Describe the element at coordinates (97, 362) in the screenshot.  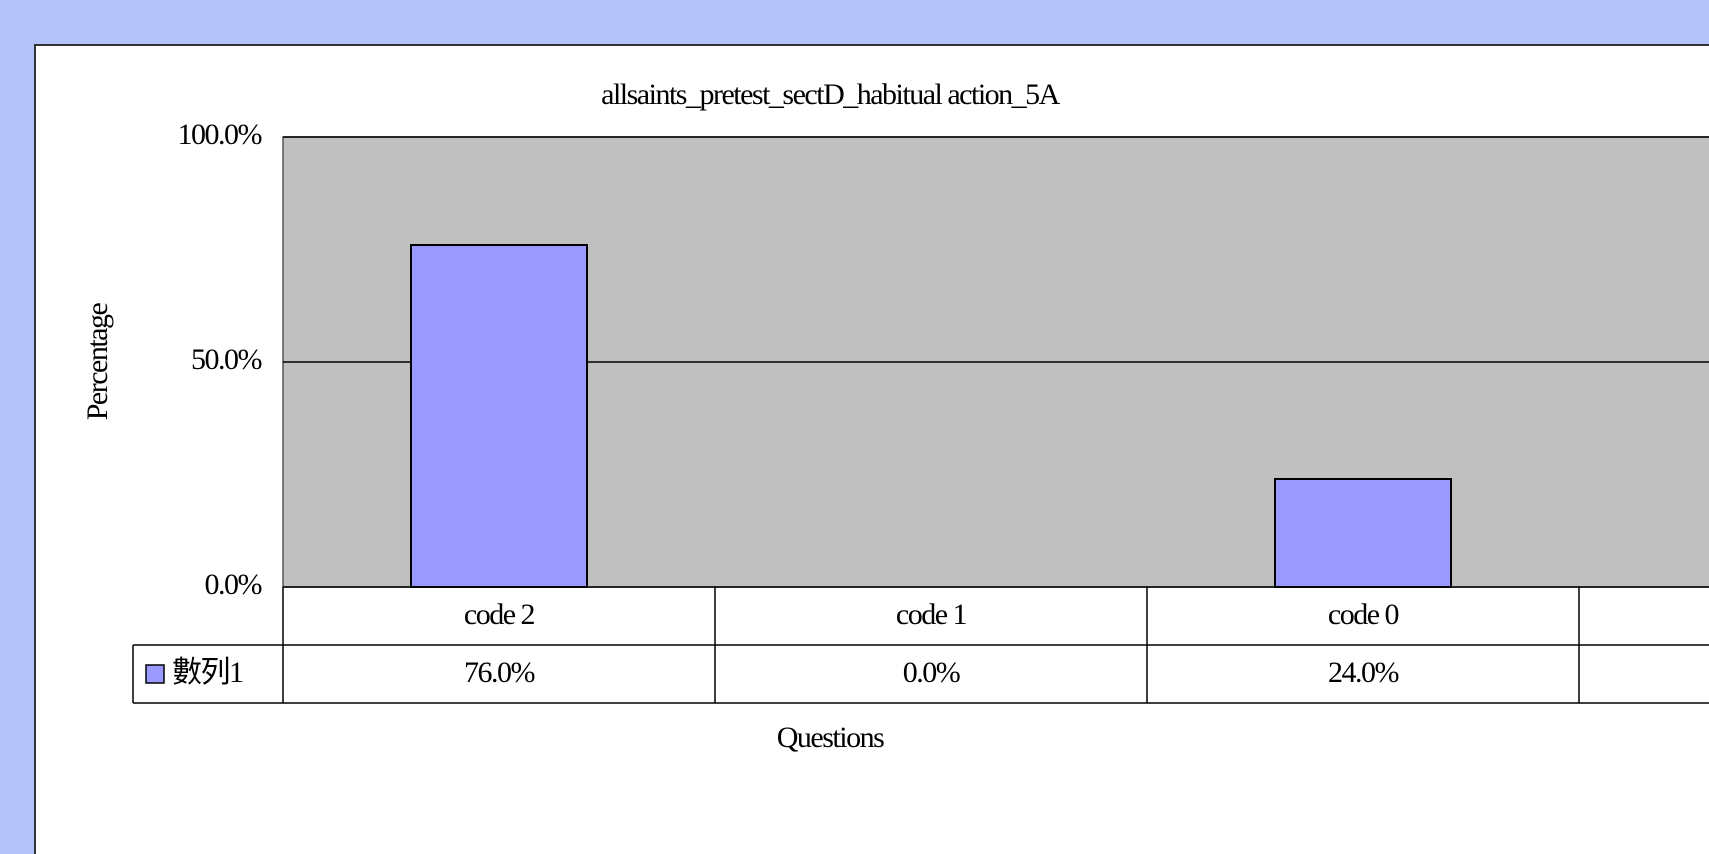
I see `y-axis-title: Percentage` at that location.